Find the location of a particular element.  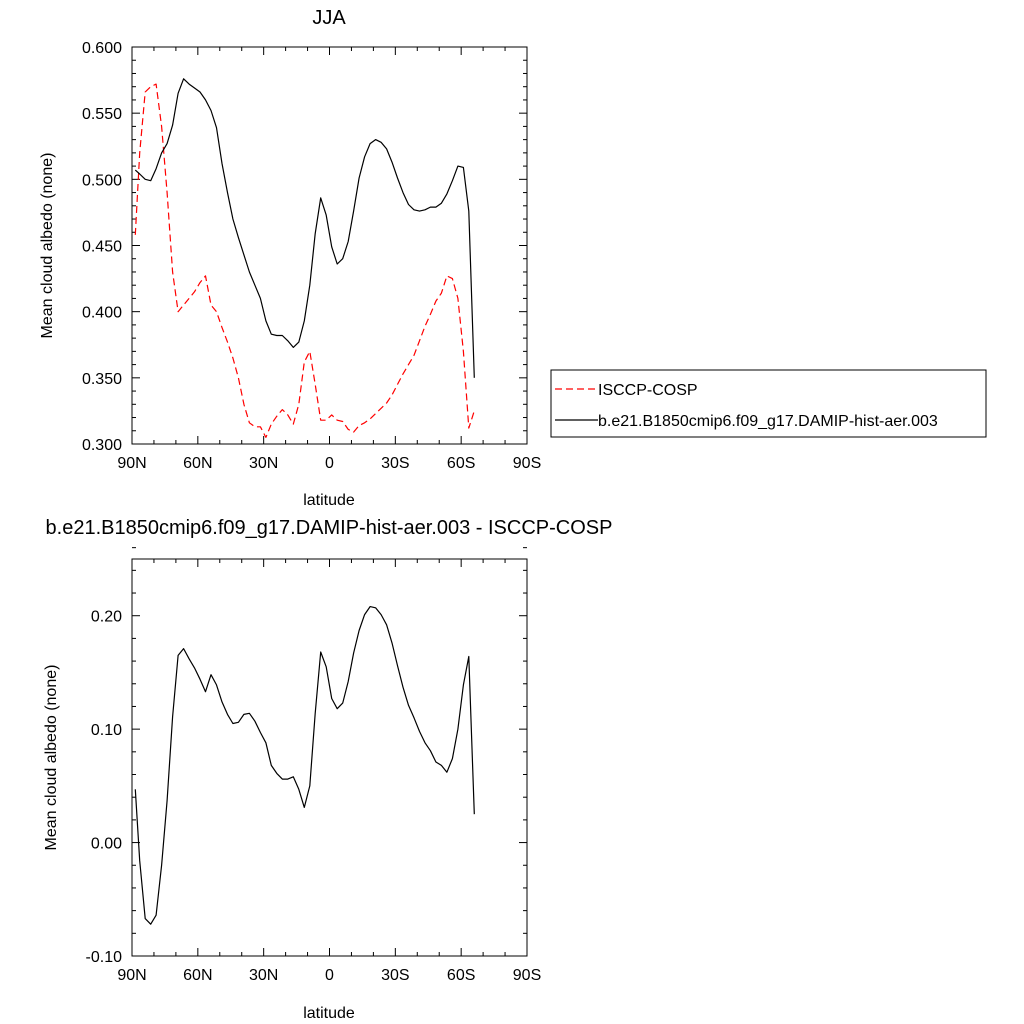

y-tick-label: 0.300 is located at coordinates (102, 445).